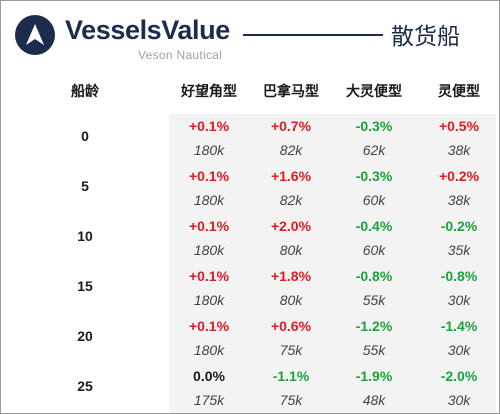 This screenshot has width=500, height=414. I want to click on age-label: 5, so click(85, 186).